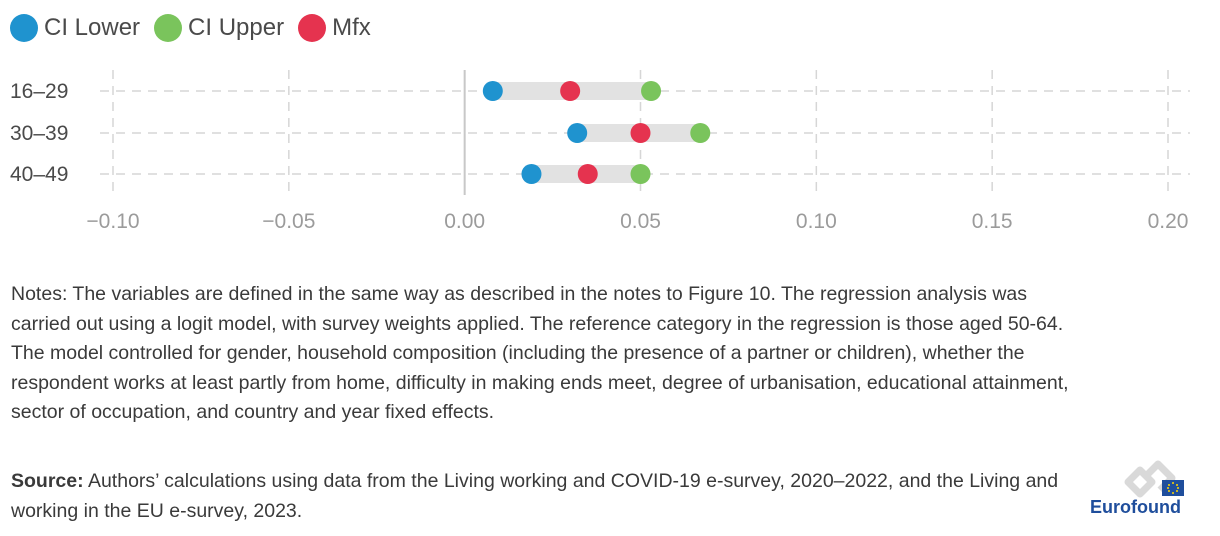  Describe the element at coordinates (168, 28) in the screenshot. I see `legend-swatch-ci-upper` at that location.